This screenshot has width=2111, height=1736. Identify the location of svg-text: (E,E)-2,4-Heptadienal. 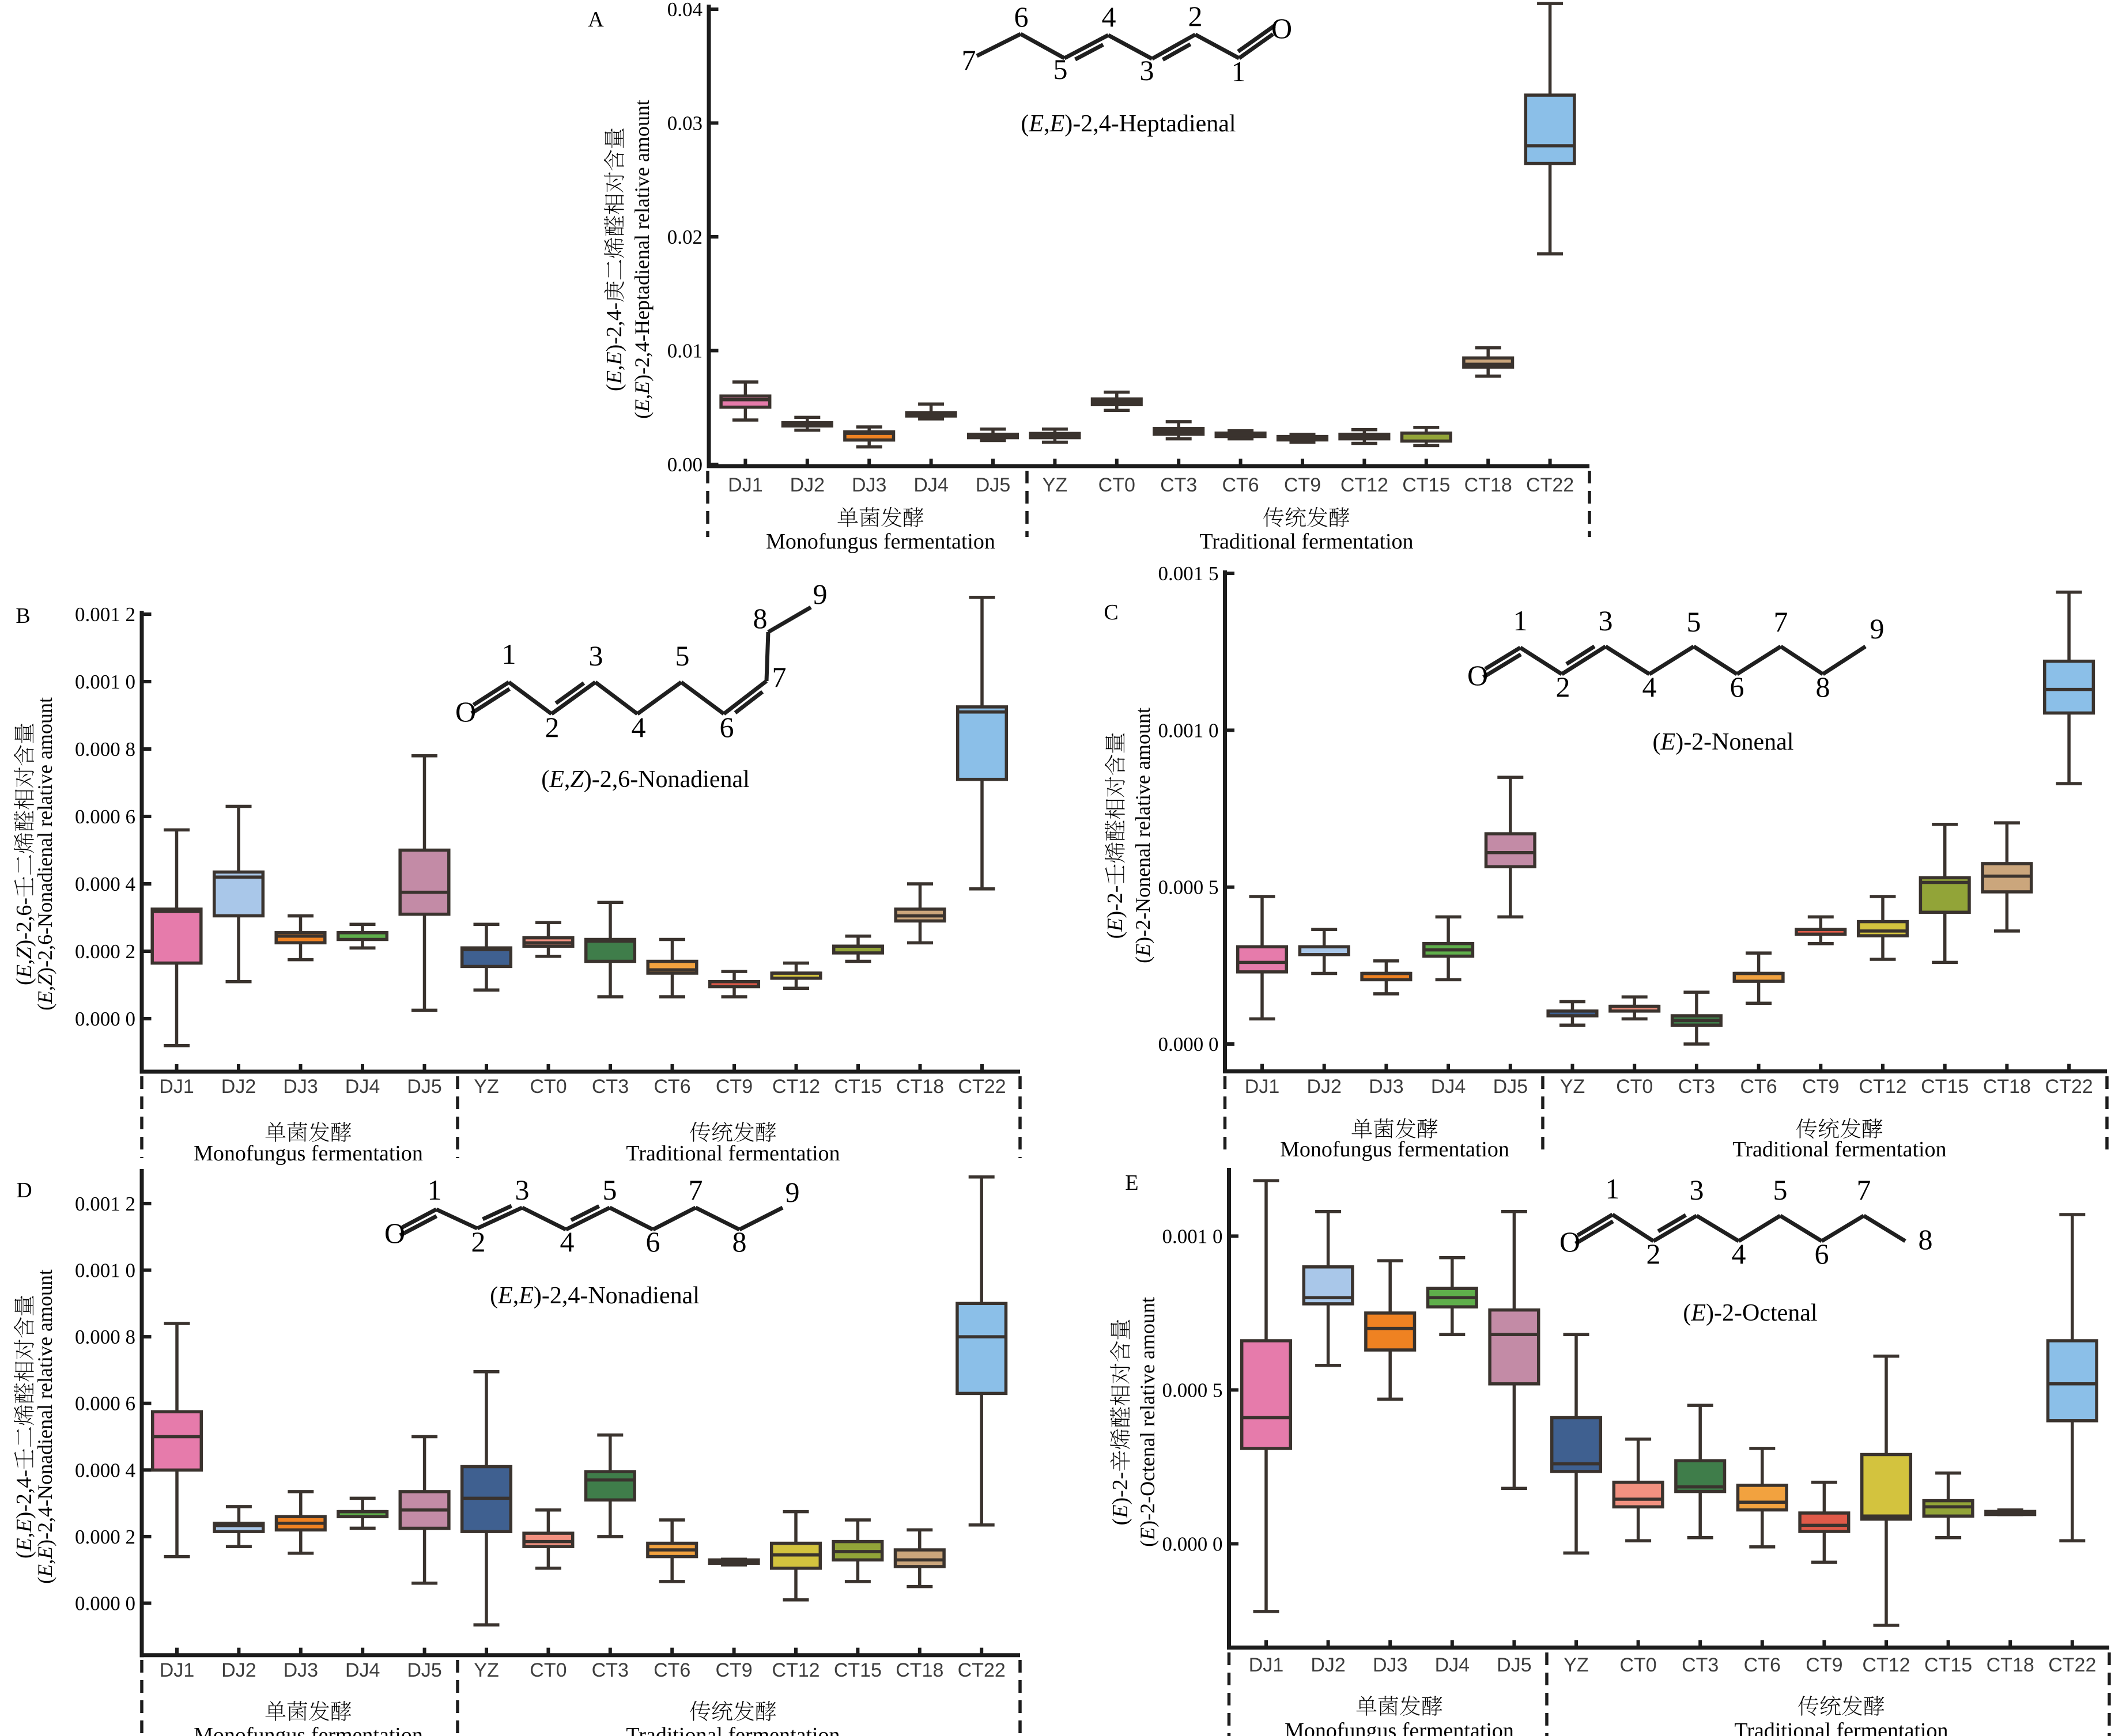
(1128, 124).